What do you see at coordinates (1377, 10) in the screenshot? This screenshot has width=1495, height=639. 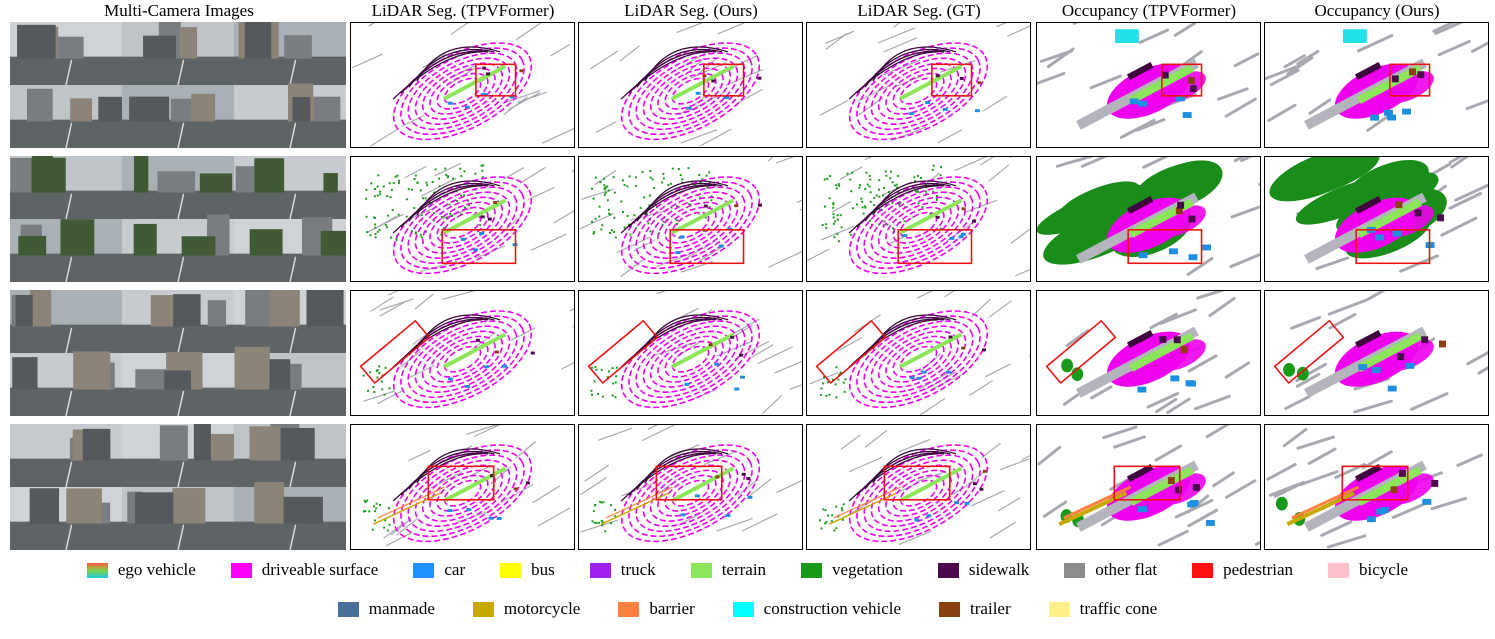 I see `header-occ-ours: Occupancy (Ours)` at bounding box center [1377, 10].